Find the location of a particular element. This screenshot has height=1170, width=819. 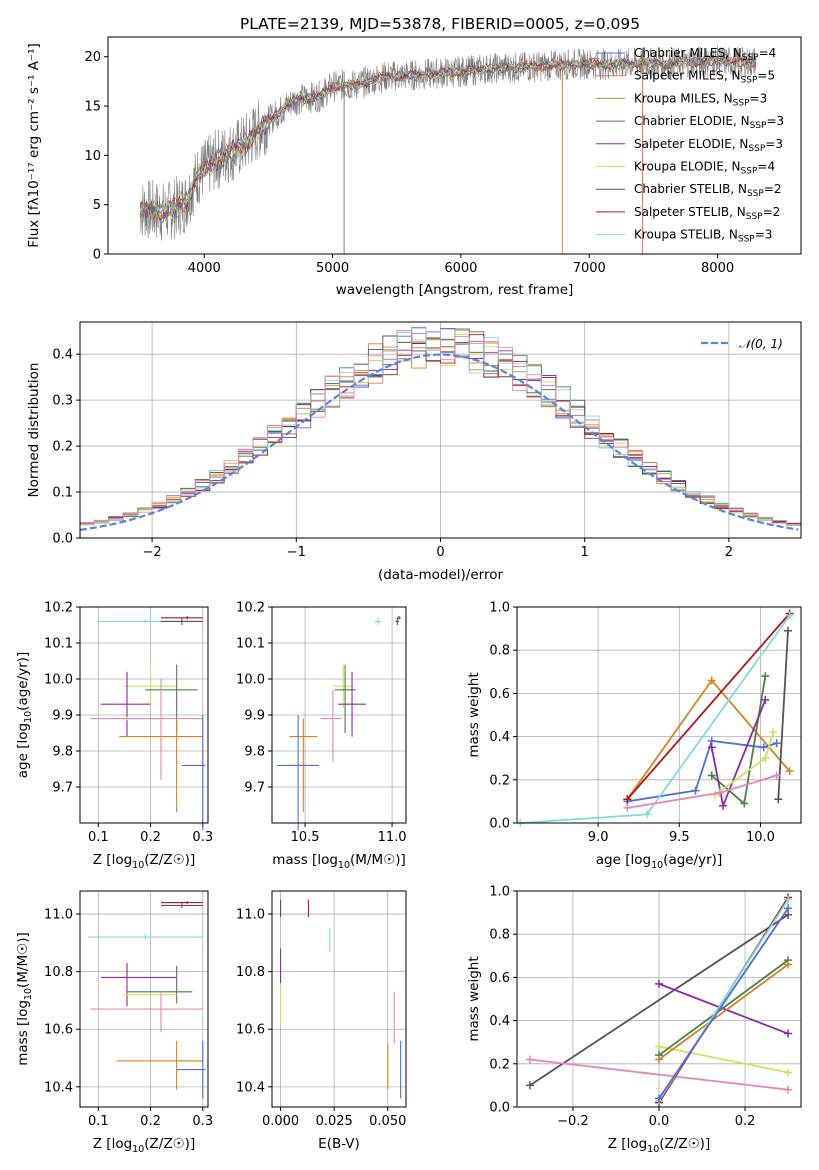

mass-weight-vs-Z-frame is located at coordinates (659, 999).